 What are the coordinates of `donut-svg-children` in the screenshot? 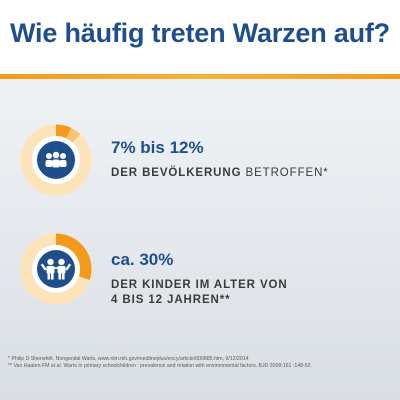 It's located at (56, 269).